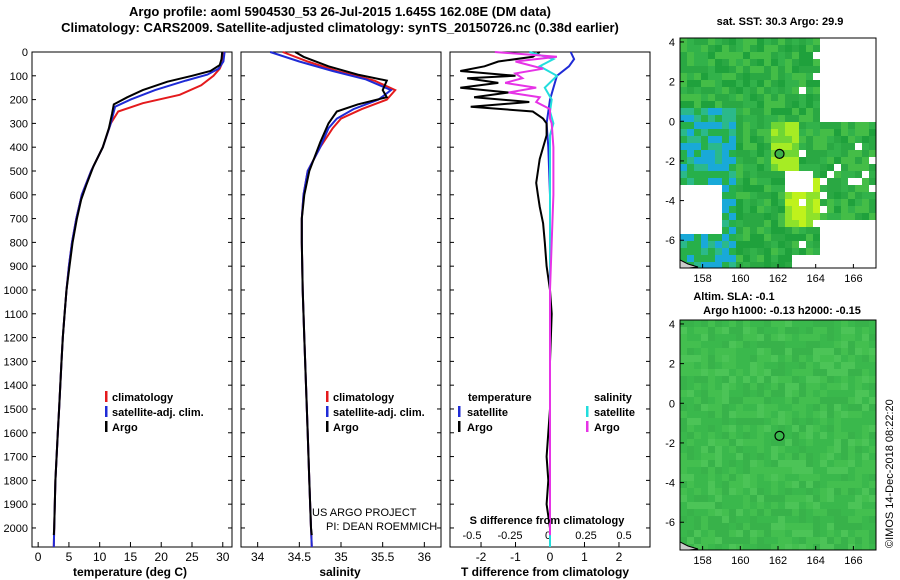 Image resolution: width=900 pixels, height=580 pixels. I want to click on x-tick-label: 15, so click(131, 557).